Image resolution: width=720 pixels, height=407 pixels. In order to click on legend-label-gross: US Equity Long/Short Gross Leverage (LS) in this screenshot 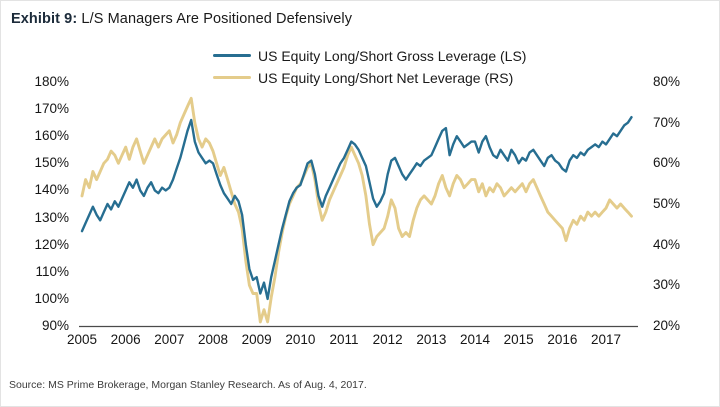, I will do `click(392, 55)`.